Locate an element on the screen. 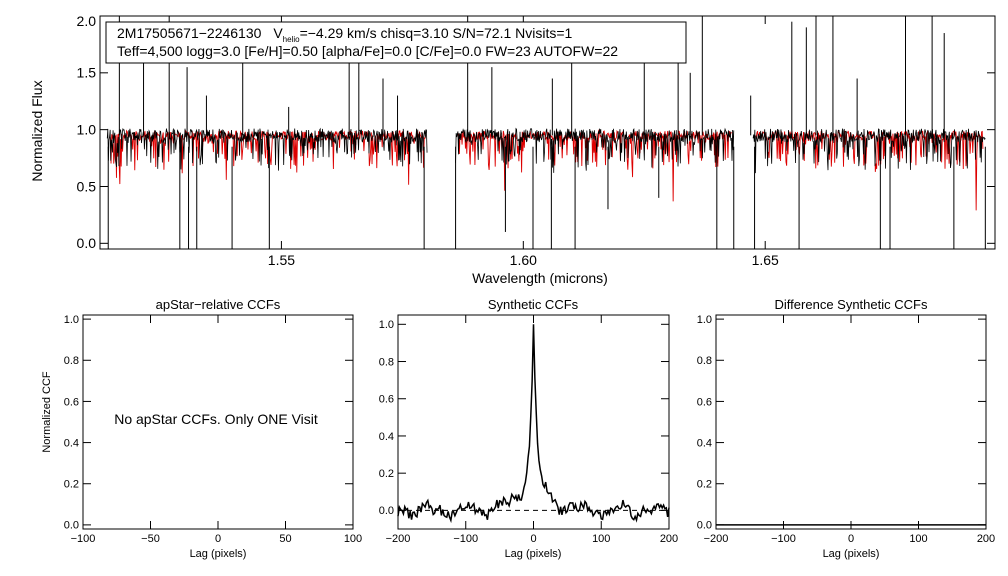 This screenshot has height=576, width=1008. synthetic-ccf-line is located at coordinates (533, 424).